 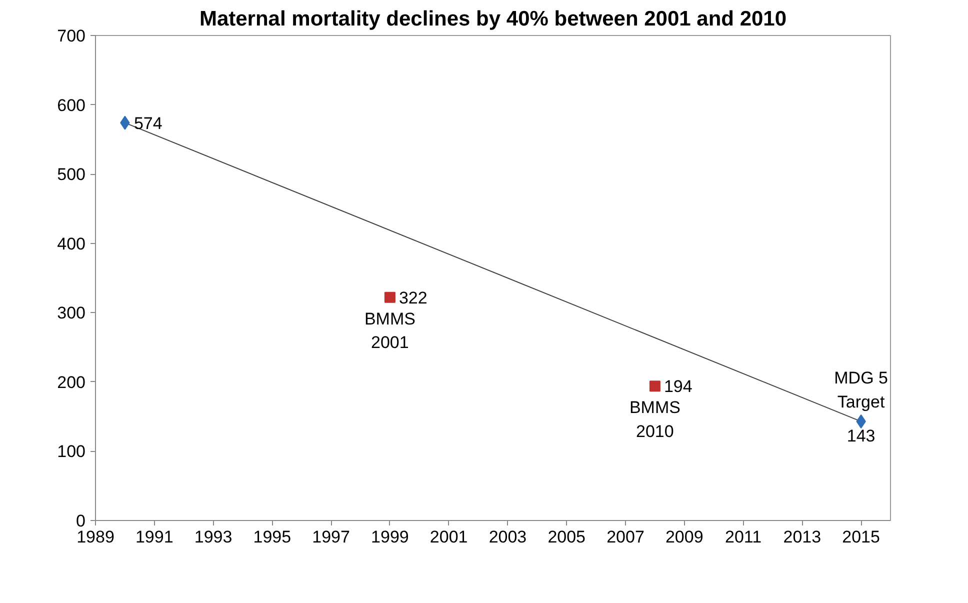 What do you see at coordinates (678, 386) in the screenshot?
I see `data-label: 194` at bounding box center [678, 386].